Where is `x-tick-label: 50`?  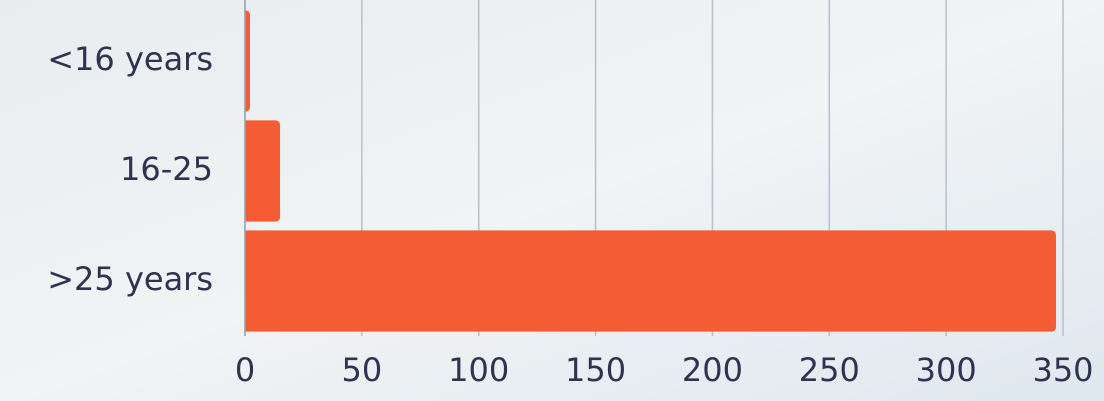 x-tick-label: 50 is located at coordinates (361, 370).